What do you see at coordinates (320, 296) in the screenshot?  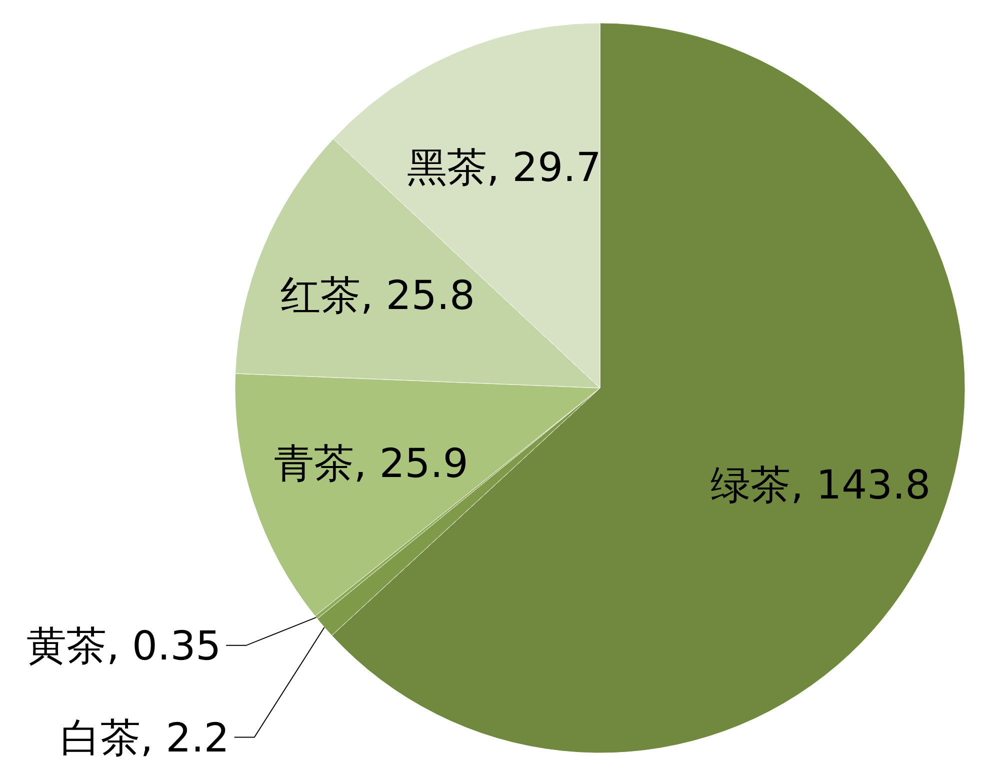 I see `slice-label: 红茶` at bounding box center [320, 296].